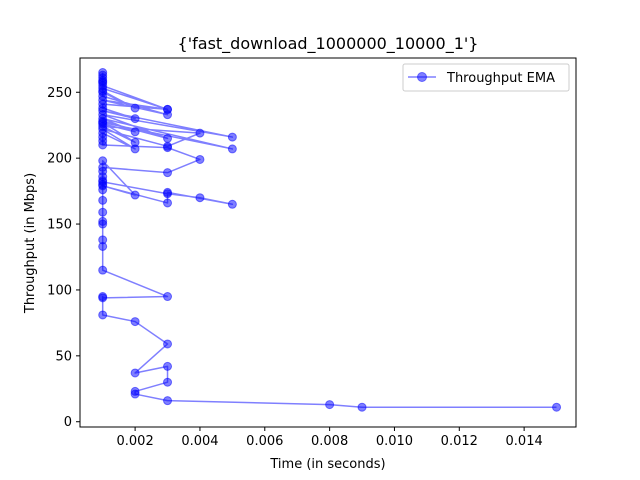  Describe the element at coordinates (59, 290) in the screenshot. I see `y-tick-label: 100` at that location.